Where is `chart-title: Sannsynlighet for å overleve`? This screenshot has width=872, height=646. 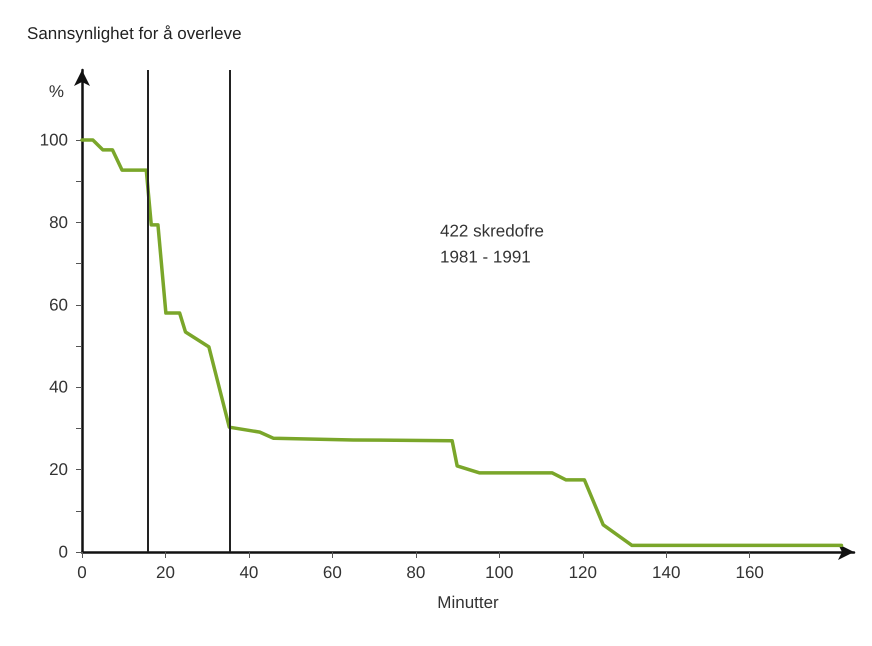 chart-title: Sannsynlighet for å overleve is located at coordinates (134, 33).